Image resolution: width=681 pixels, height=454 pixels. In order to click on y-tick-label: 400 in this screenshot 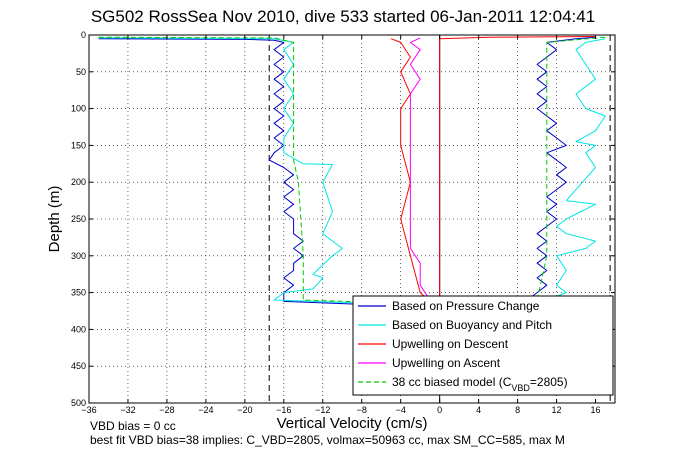, I will do `click(78, 329)`.